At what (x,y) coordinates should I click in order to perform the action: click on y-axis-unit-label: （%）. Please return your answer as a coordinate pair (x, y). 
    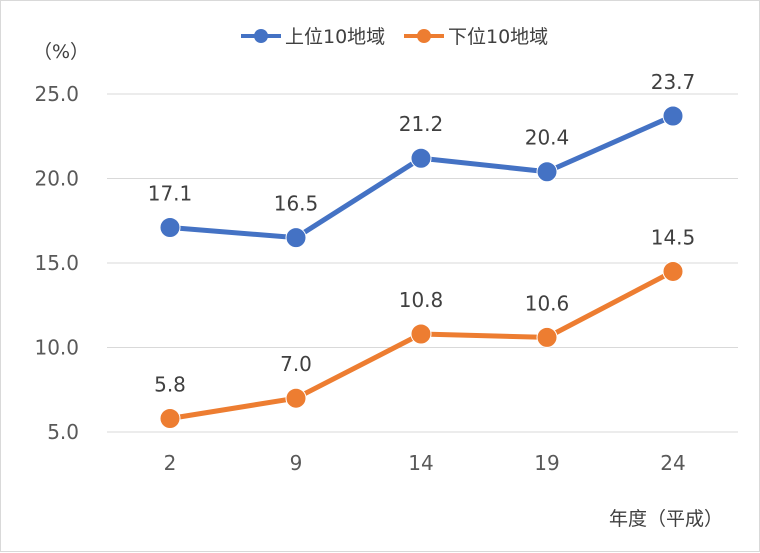
    Looking at the image, I should click on (61, 52).